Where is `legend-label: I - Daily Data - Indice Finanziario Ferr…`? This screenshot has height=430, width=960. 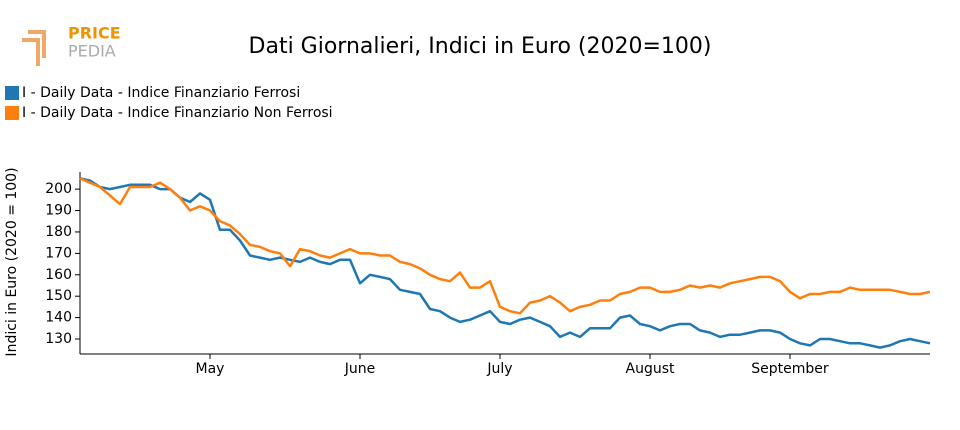
legend-label: I - Daily Data - Indice Finanziario Ferr… is located at coordinates (161, 93).